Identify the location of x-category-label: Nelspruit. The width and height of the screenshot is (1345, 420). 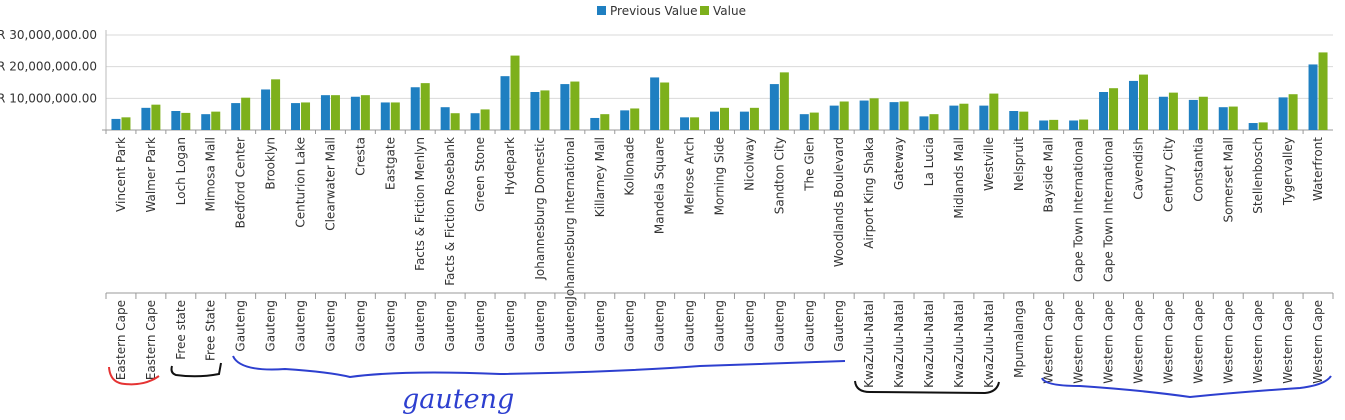
(1019, 164).